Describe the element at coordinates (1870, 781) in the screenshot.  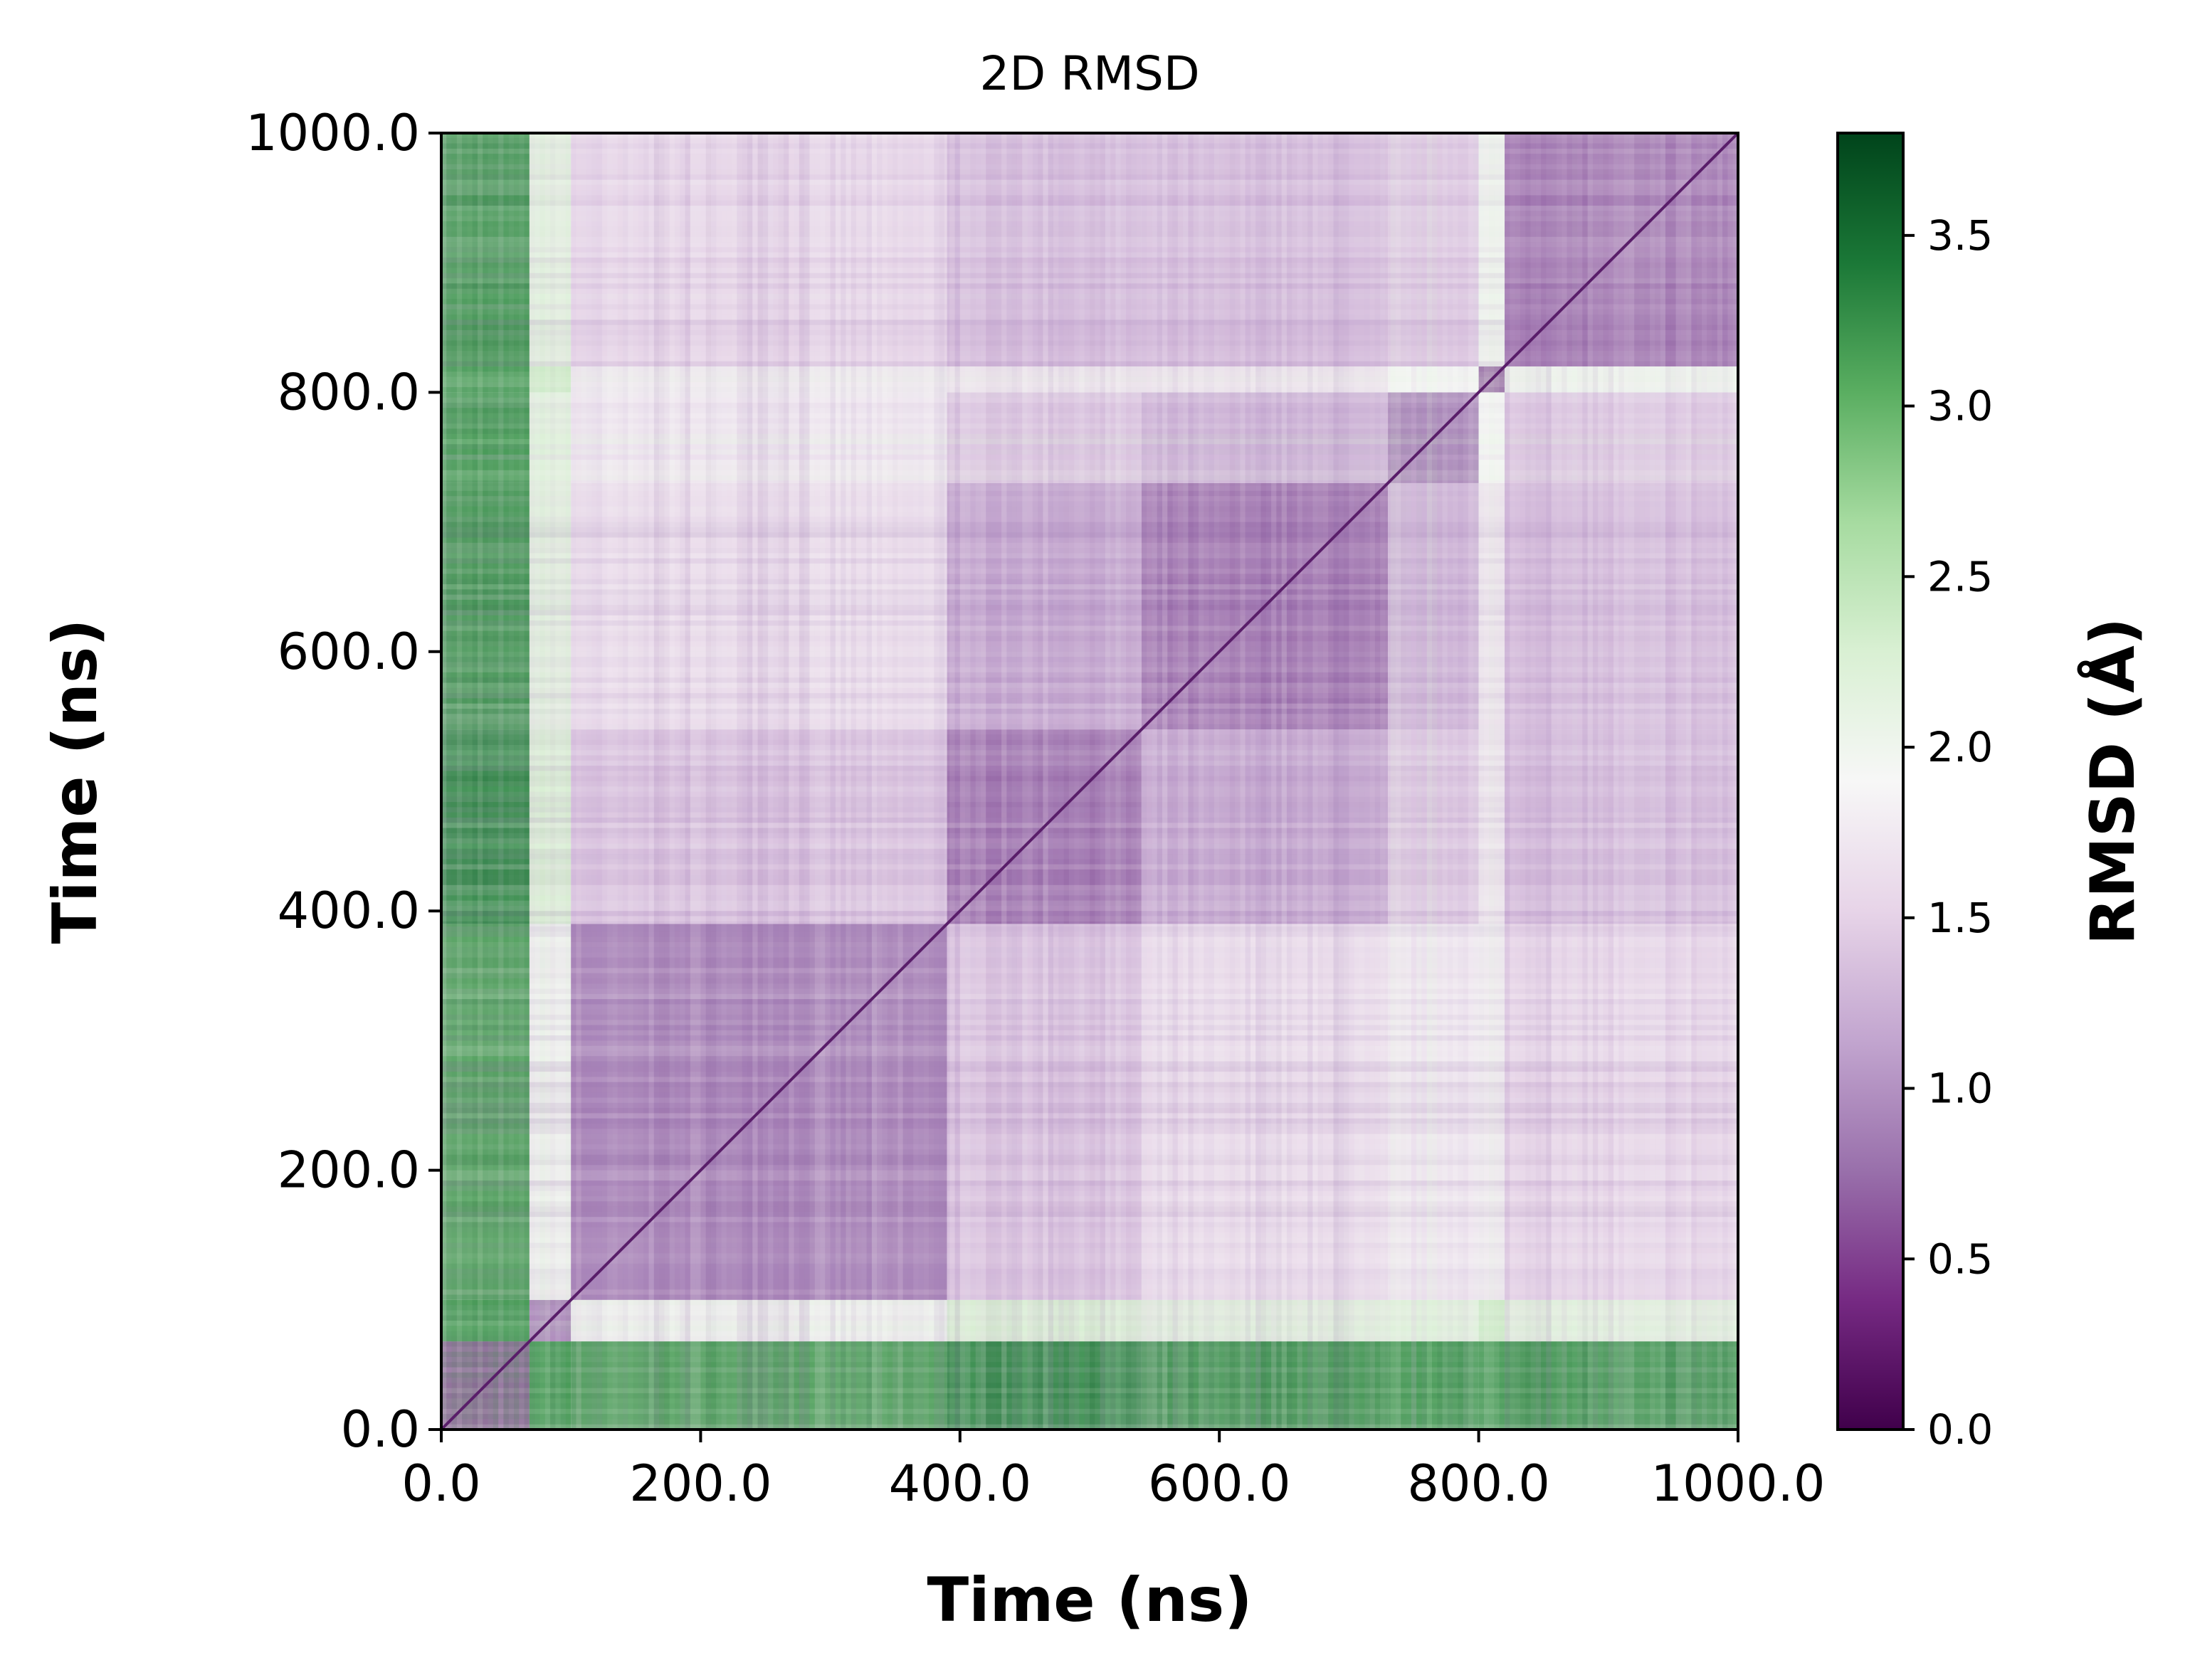
I see `colorbar` at that location.